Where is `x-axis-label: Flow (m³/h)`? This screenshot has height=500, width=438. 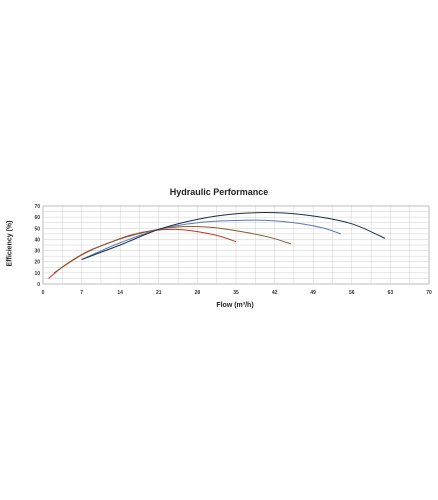 x-axis-label: Flow (m³/h) is located at coordinates (235, 305).